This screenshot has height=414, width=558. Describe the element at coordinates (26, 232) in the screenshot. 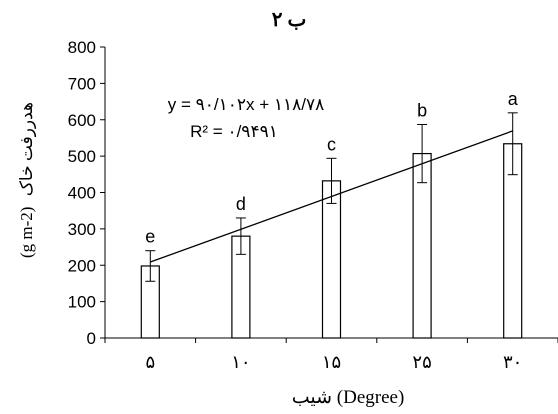

I see `y-axis-title-unit: (g m-2)` at that location.